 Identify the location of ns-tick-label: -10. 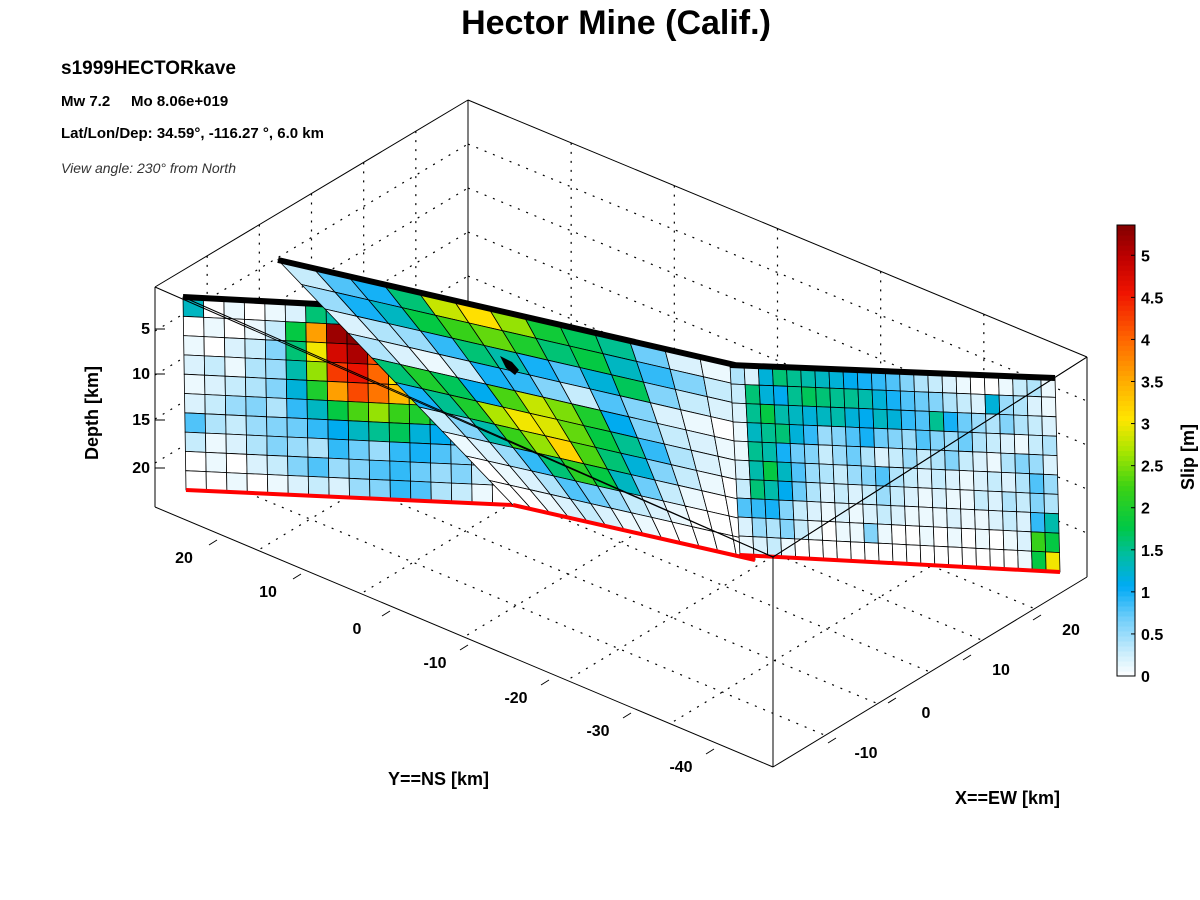
(434, 663).